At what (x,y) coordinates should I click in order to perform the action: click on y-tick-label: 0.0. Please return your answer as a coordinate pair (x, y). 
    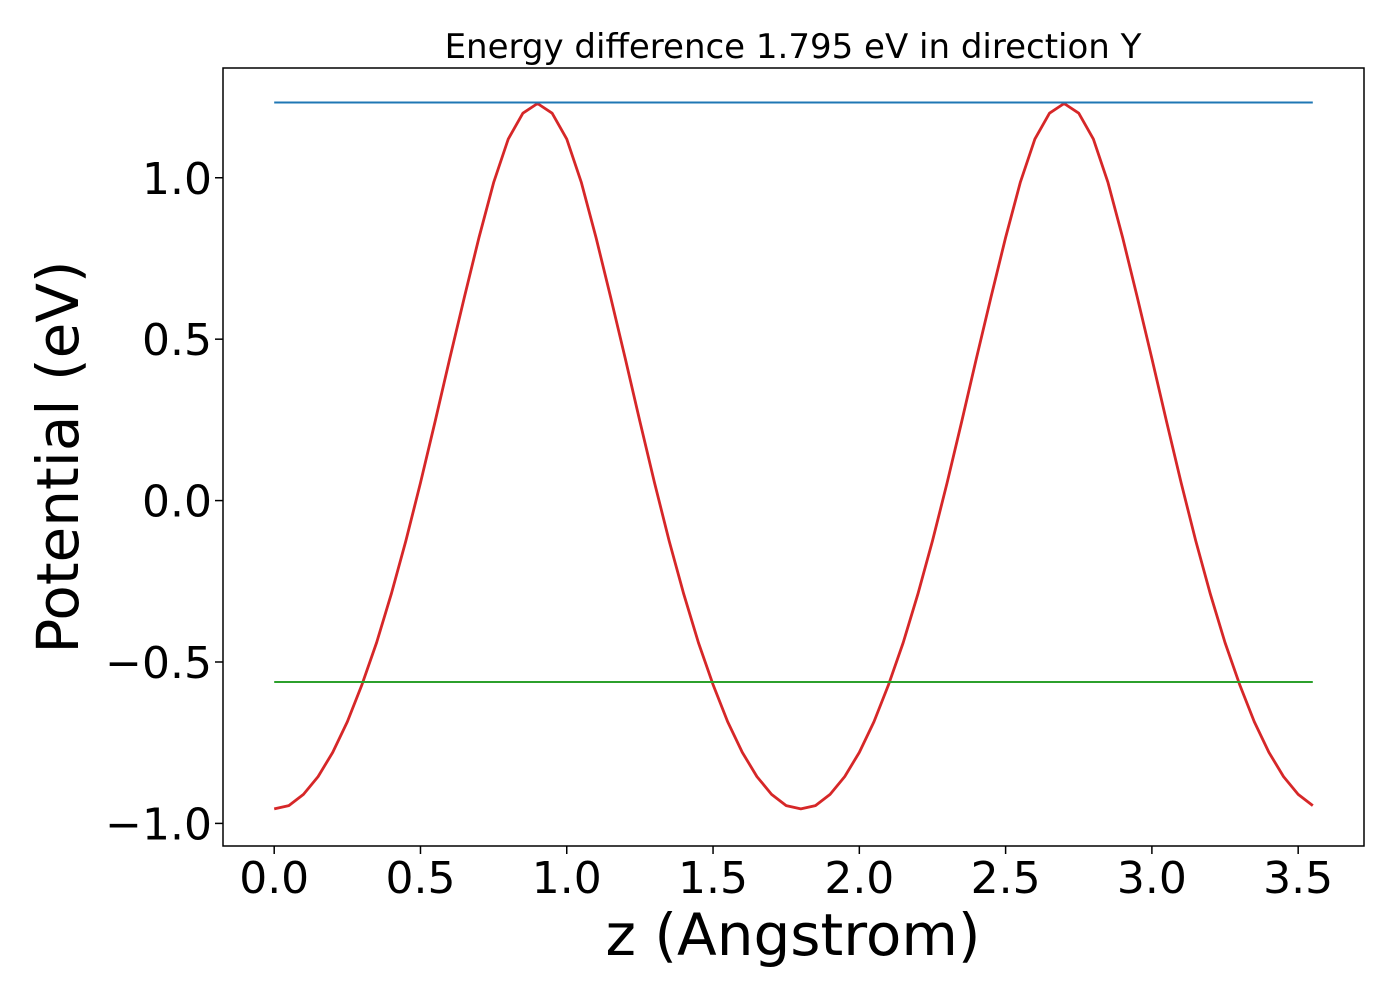
    Looking at the image, I should click on (177, 502).